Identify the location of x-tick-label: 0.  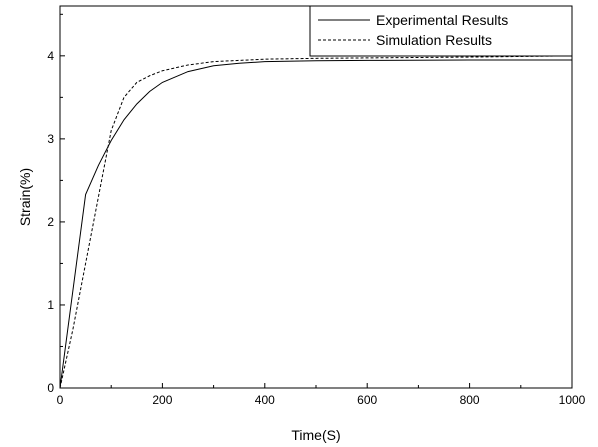
(60, 400).